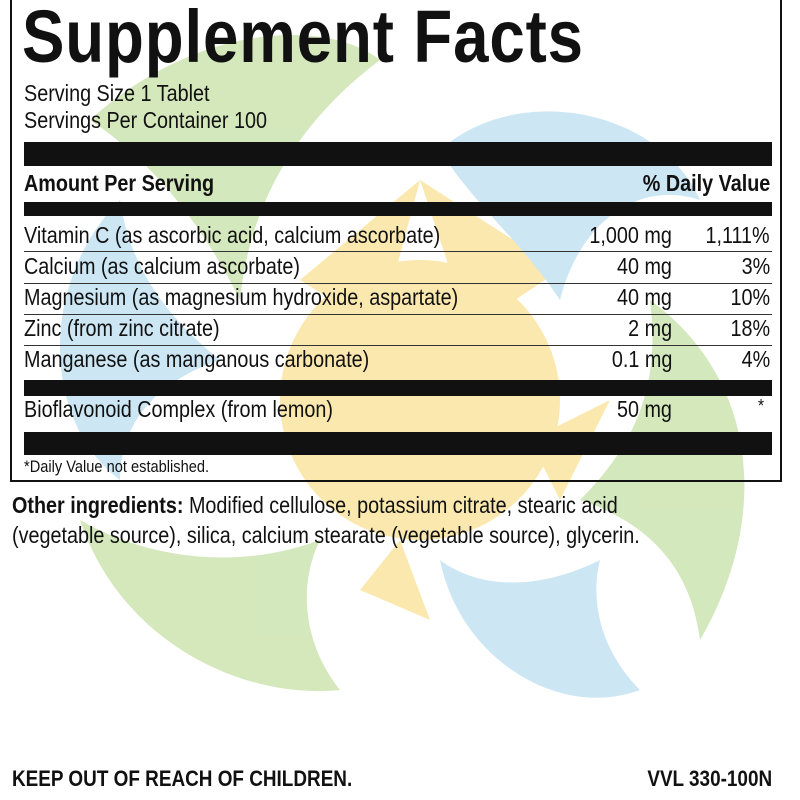 The width and height of the screenshot is (800, 800). I want to click on nutrient-name: Manganese (as manganous carbonate), so click(197, 359).